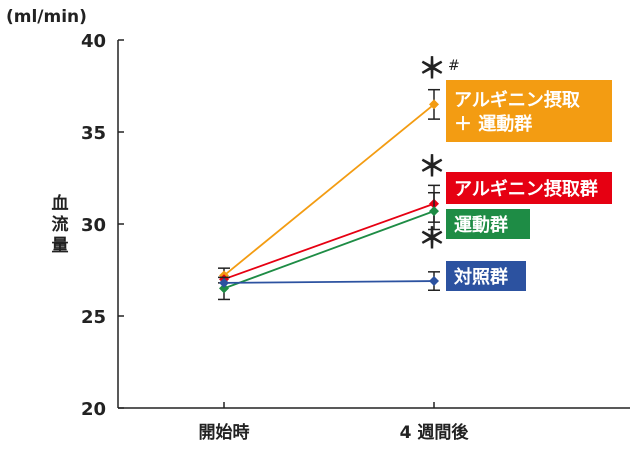 This screenshot has width=640, height=450. I want to click on x-tick-label: 開始時, so click(224, 432).